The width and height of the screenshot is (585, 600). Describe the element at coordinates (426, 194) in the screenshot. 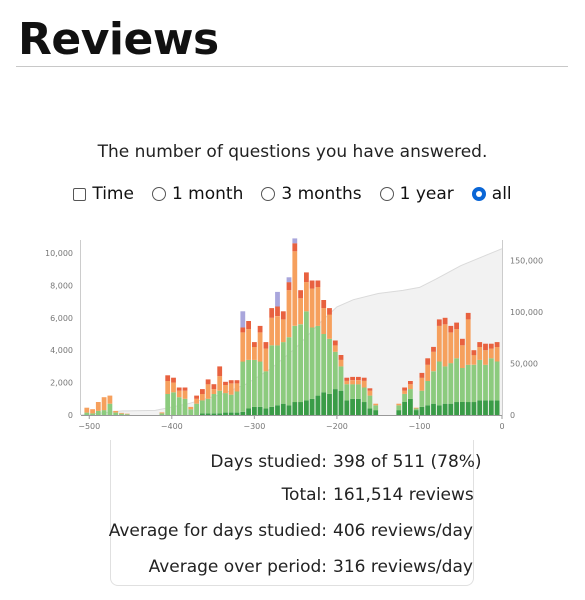

I see `radio-1-year-label: 1 year` at that location.